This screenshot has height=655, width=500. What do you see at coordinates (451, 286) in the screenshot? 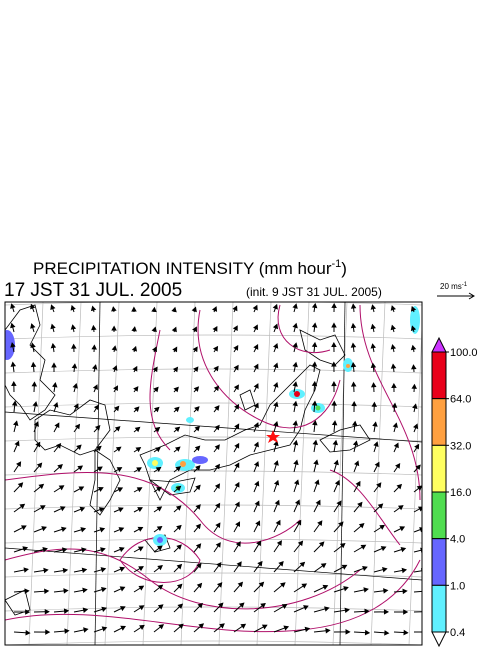
I see `ref-label: 20 ms` at bounding box center [451, 286].